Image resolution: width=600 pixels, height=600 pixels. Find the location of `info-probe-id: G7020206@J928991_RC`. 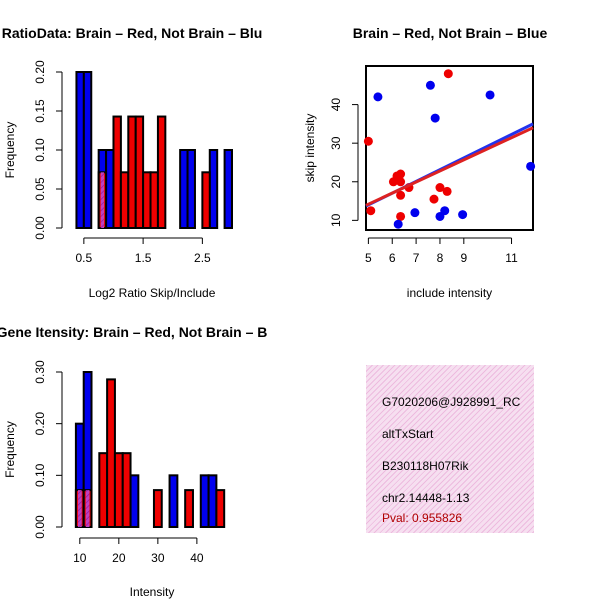

info-probe-id: G7020206@J928991_RC is located at coordinates (451, 402).